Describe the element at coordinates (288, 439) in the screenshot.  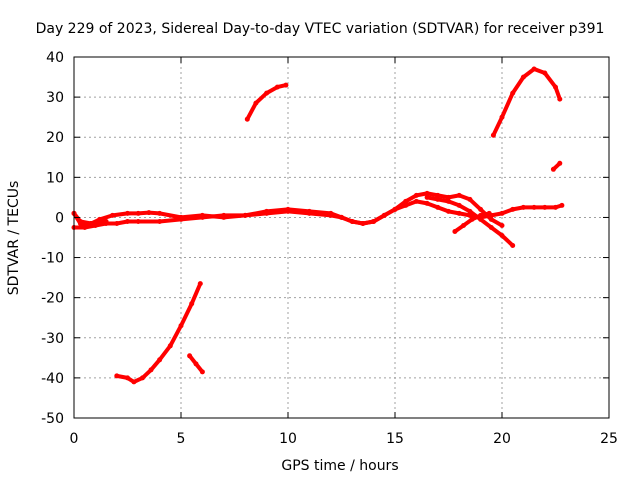
I see `x-tick-label: 10` at that location.